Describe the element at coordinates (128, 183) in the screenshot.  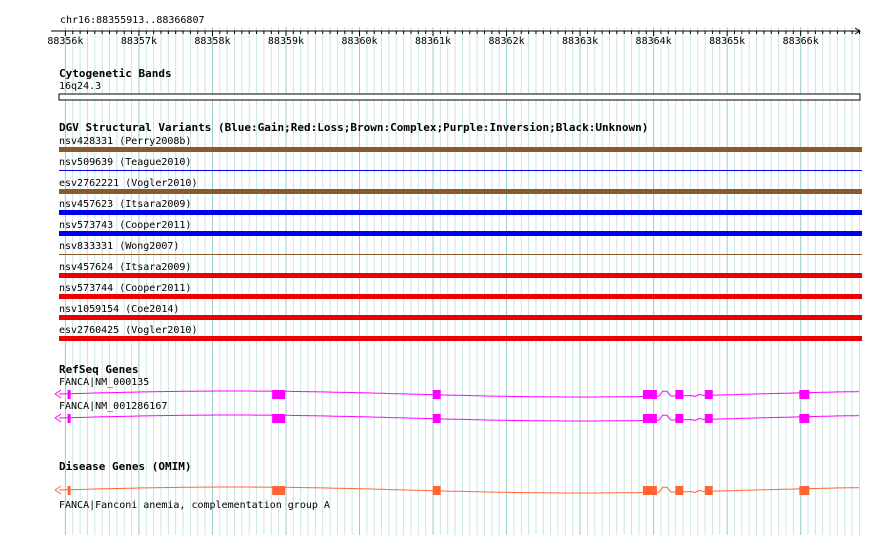
I see `variant-label: esv2762221 (Vogler2010)` at that location.